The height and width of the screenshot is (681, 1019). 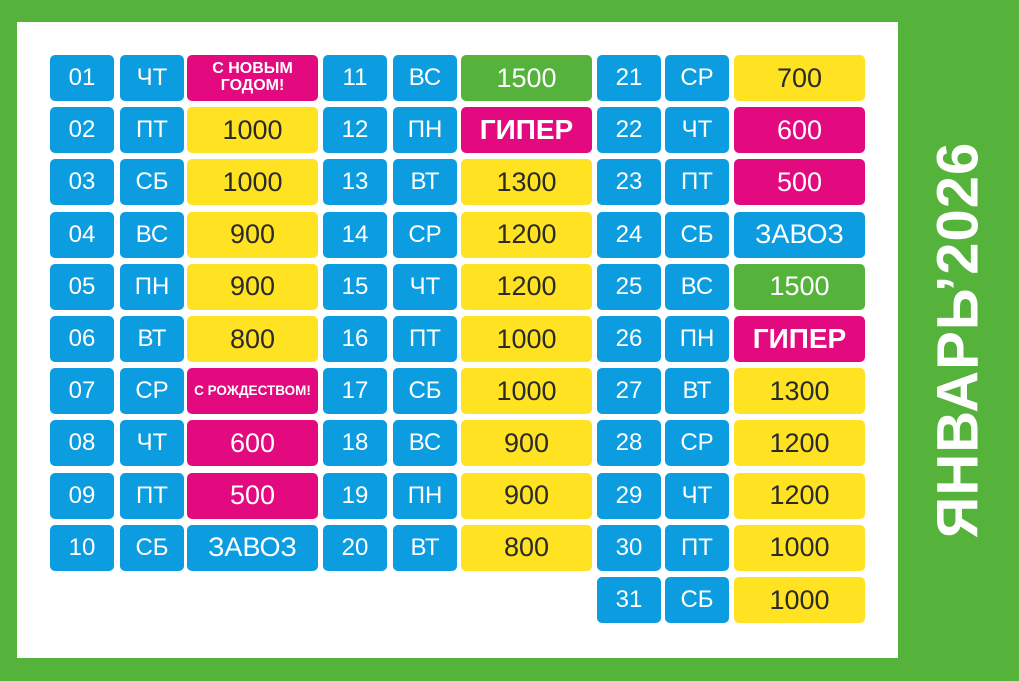 What do you see at coordinates (799, 78) in the screenshot?
I see `day-value: 700` at bounding box center [799, 78].